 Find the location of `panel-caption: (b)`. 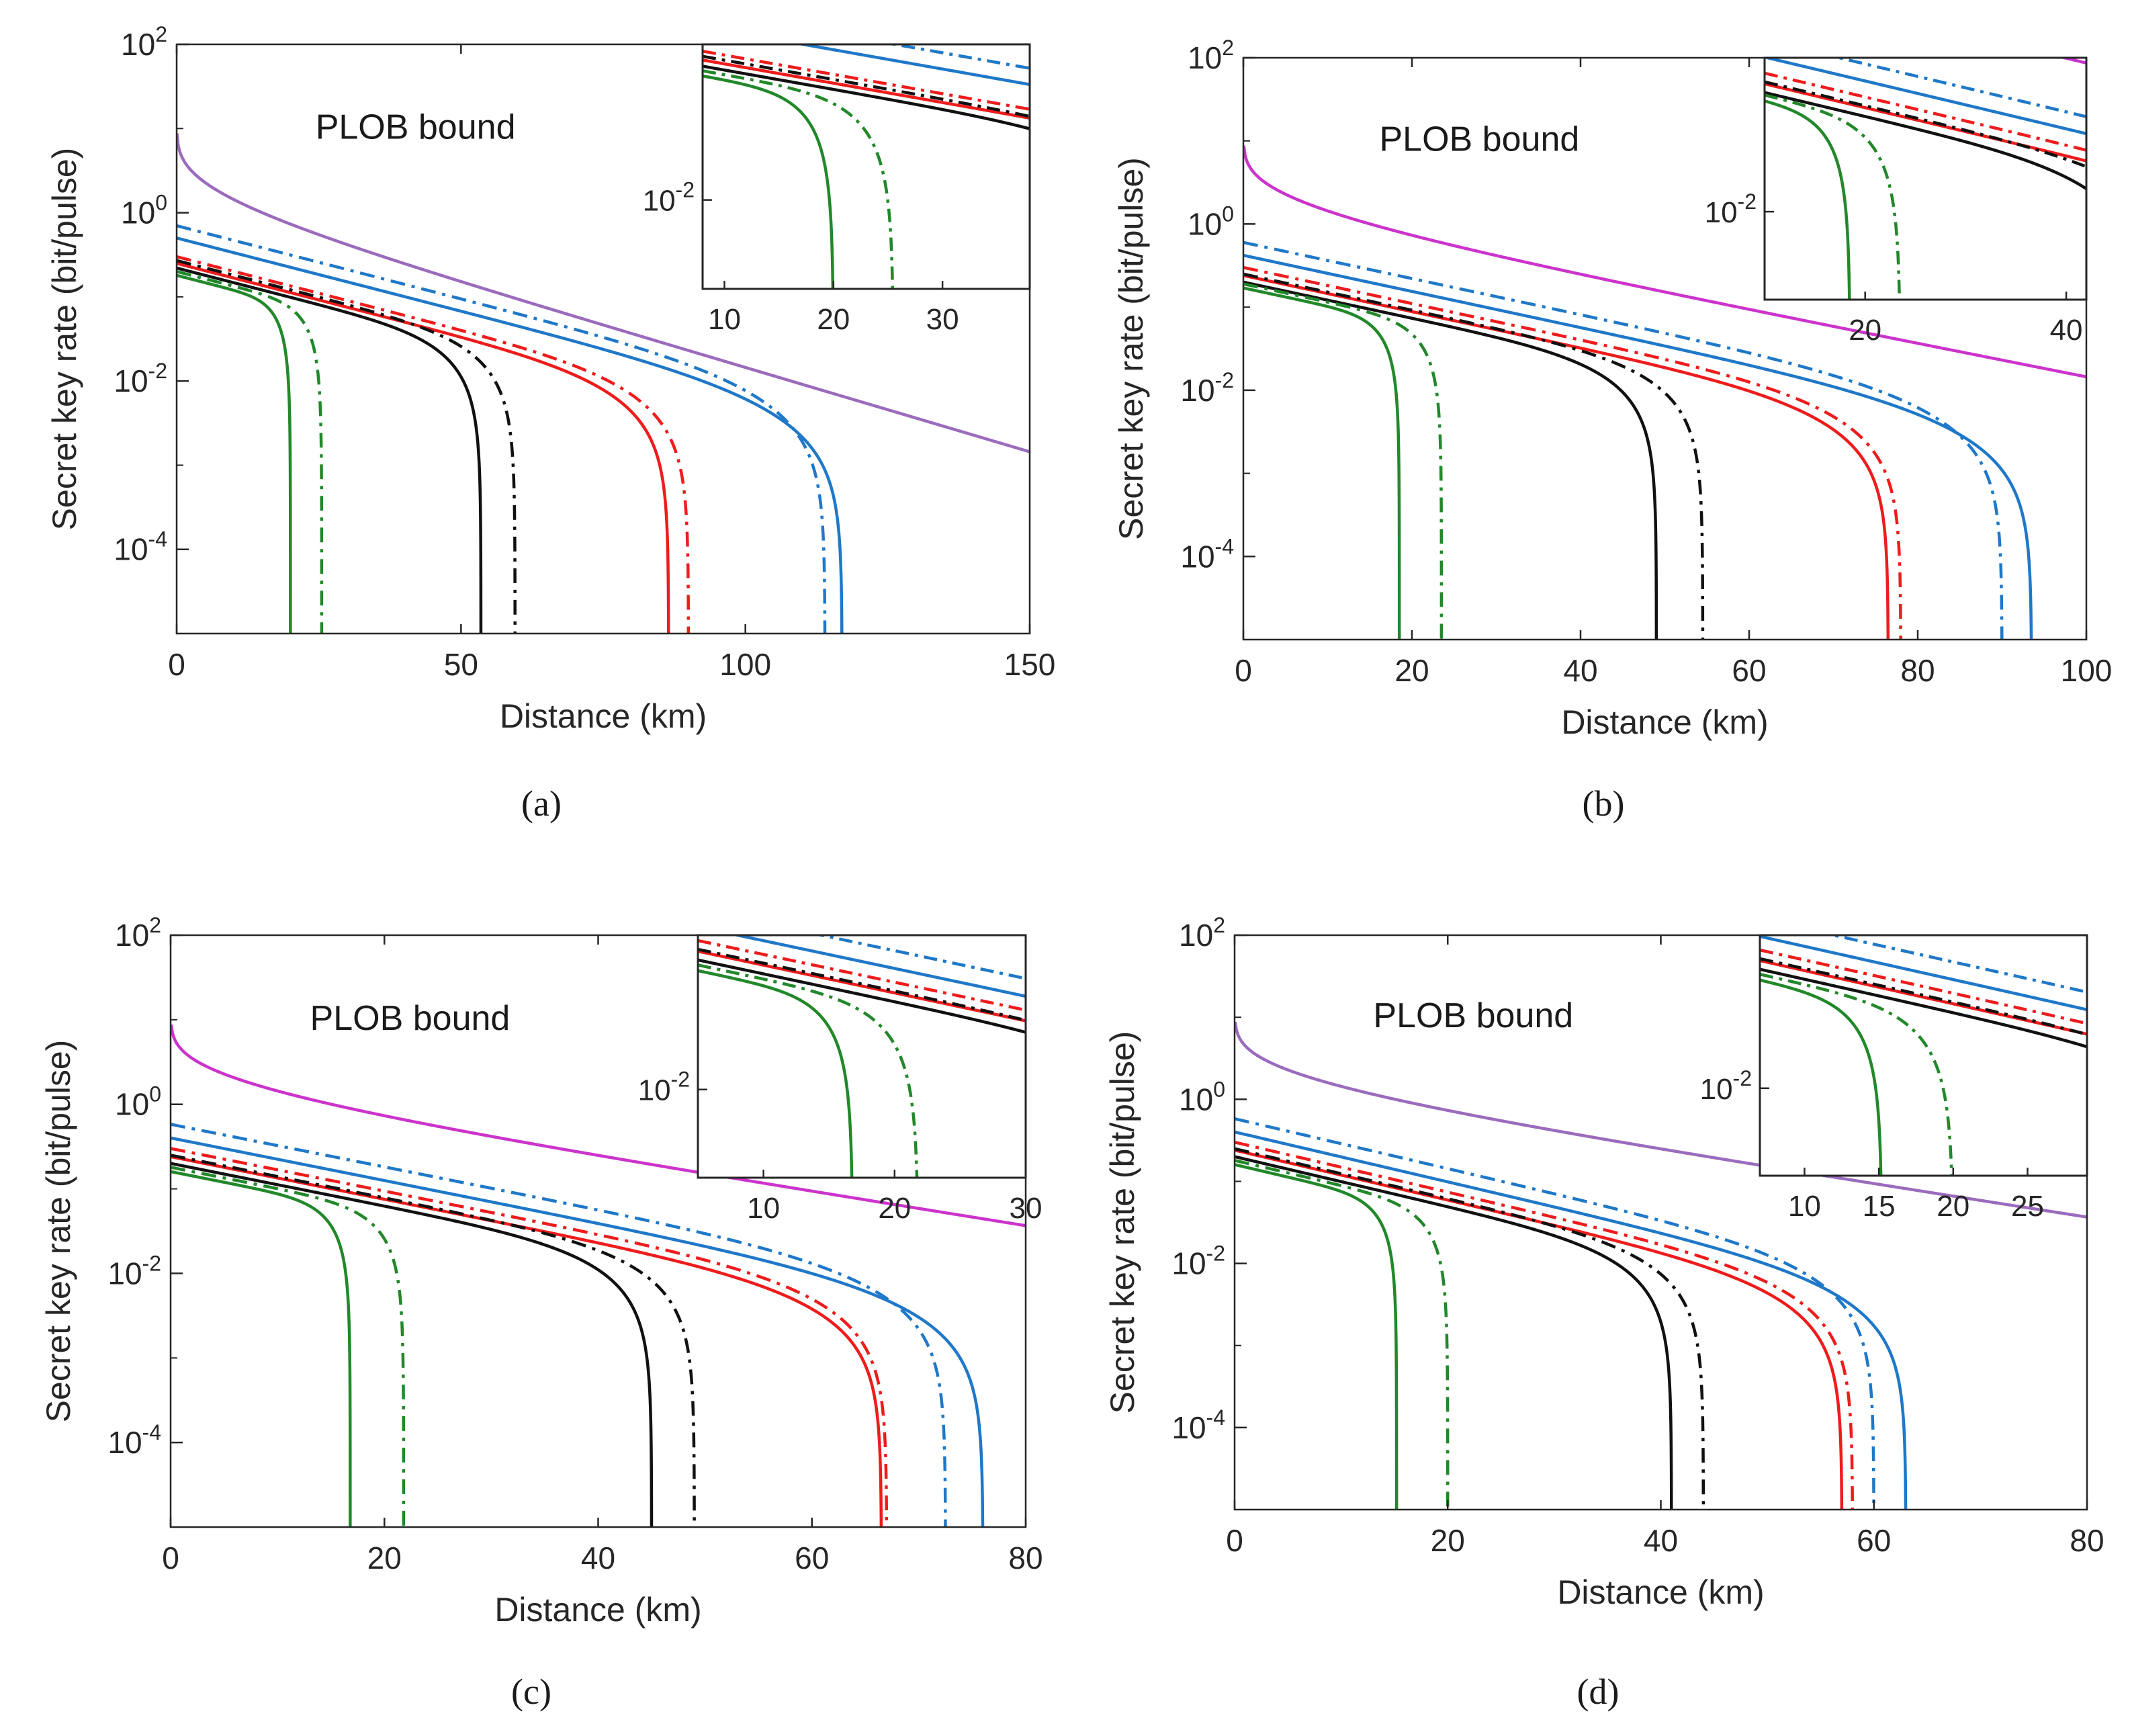

panel-caption: (b) is located at coordinates (1604, 803).